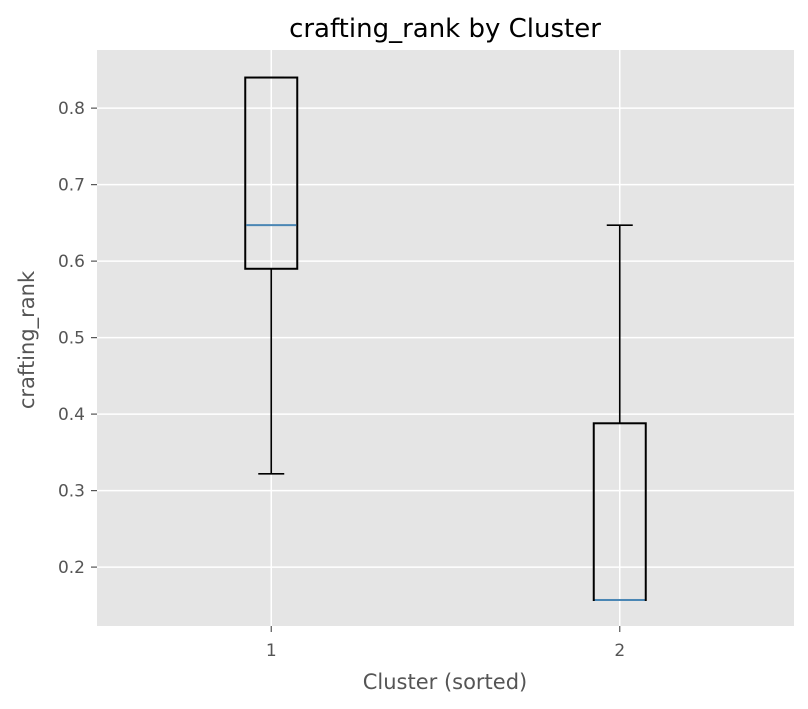 This screenshot has width=808, height=709. I want to click on y-tick-label: 0.4, so click(71, 415).